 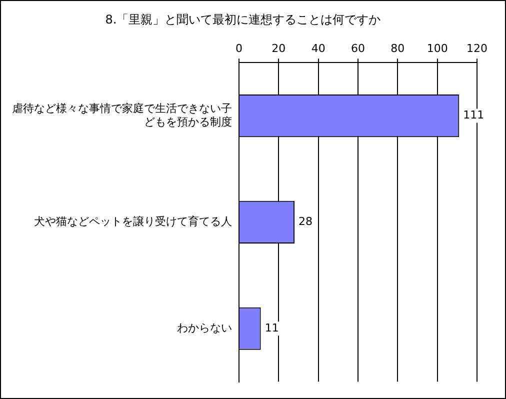 What do you see at coordinates (243, 19) in the screenshot?
I see `chart-title: 8.「里親」と聞いて最初に連想することは何ですか` at bounding box center [243, 19].